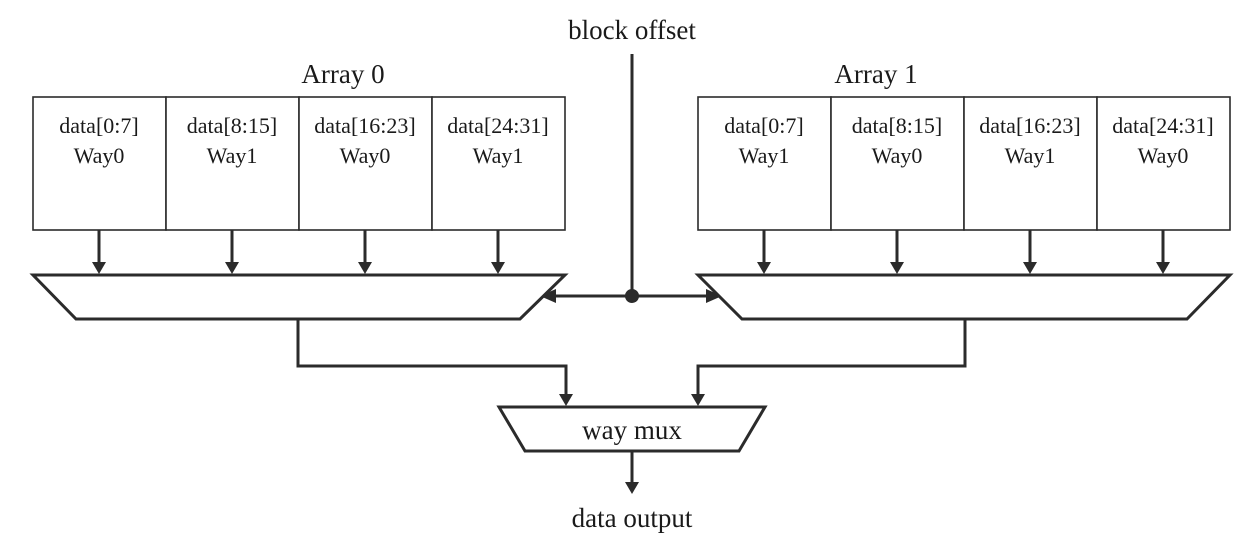 The height and width of the screenshot is (547, 1256). What do you see at coordinates (232, 155) in the screenshot?
I see `array-0-cell-1-way: Way1` at bounding box center [232, 155].